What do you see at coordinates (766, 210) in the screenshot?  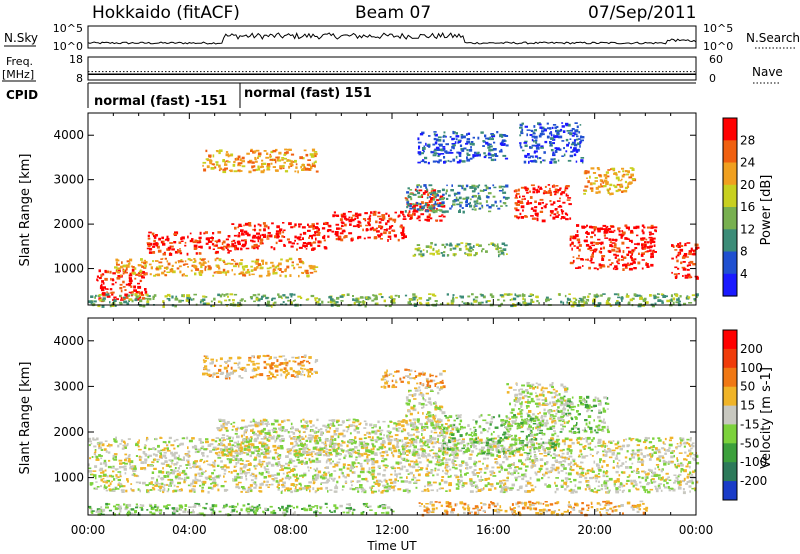 I see `power-colorbar-label: Power [dB]` at bounding box center [766, 210].